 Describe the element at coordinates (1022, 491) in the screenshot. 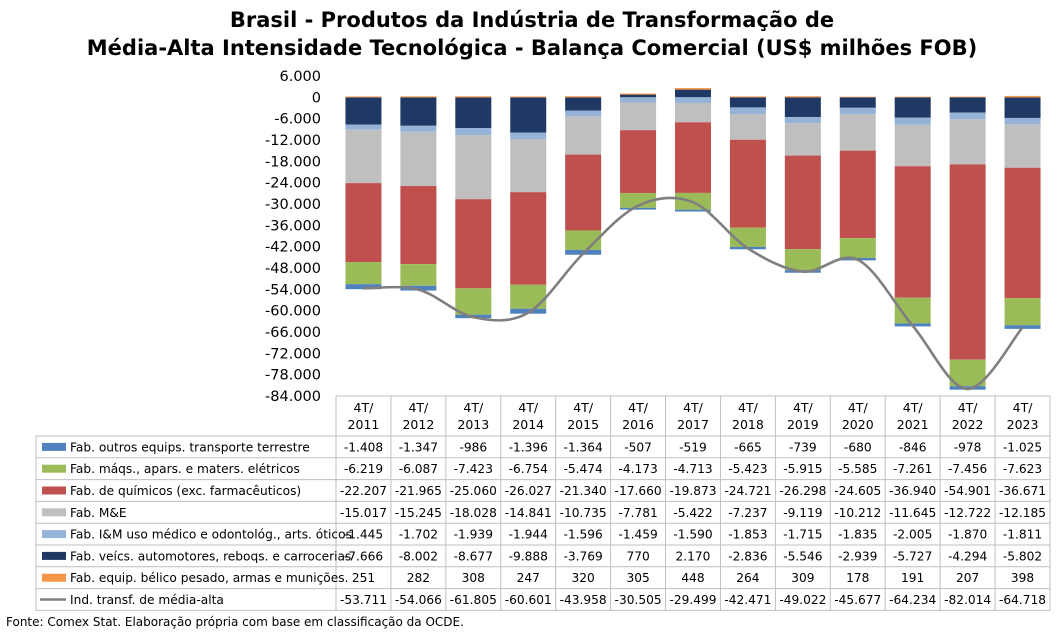

I see `data-value-label: -36.671` at that location.